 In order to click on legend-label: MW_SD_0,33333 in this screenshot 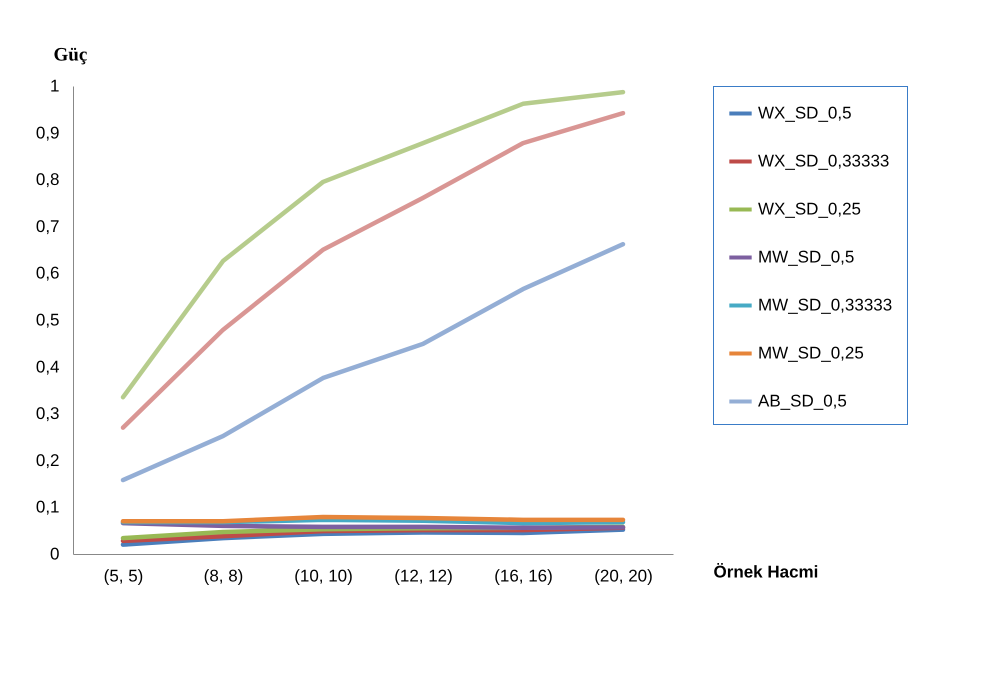, I will do `click(825, 305)`.